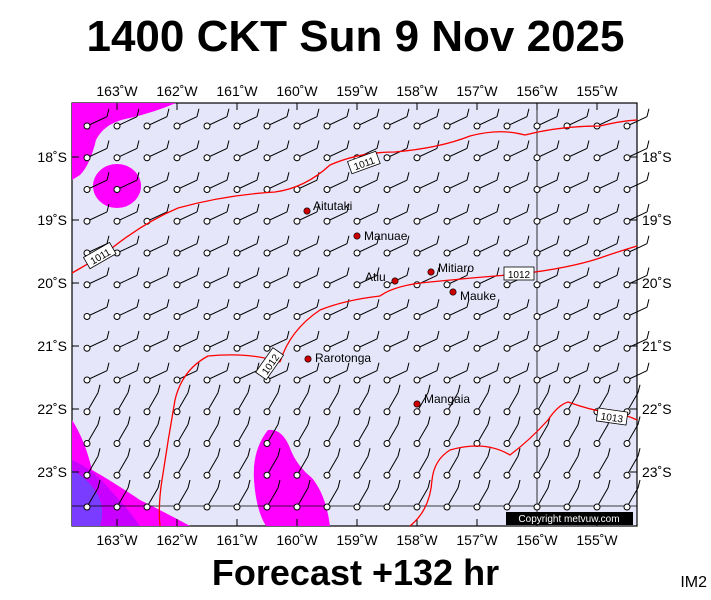 This screenshot has height=600, width=711. I want to click on lon-label-bottom: 163˚W, so click(117, 540).